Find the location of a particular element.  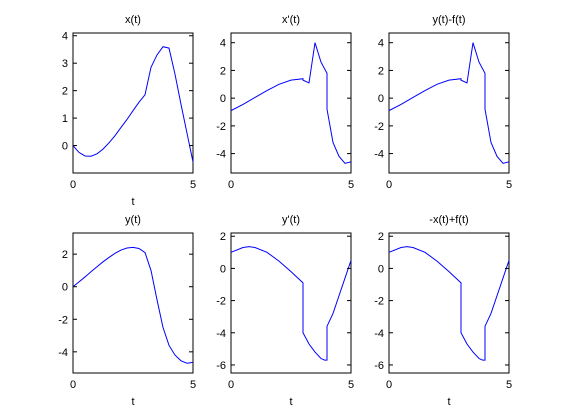

y-tick-label: 1 is located at coordinates (65, 119).